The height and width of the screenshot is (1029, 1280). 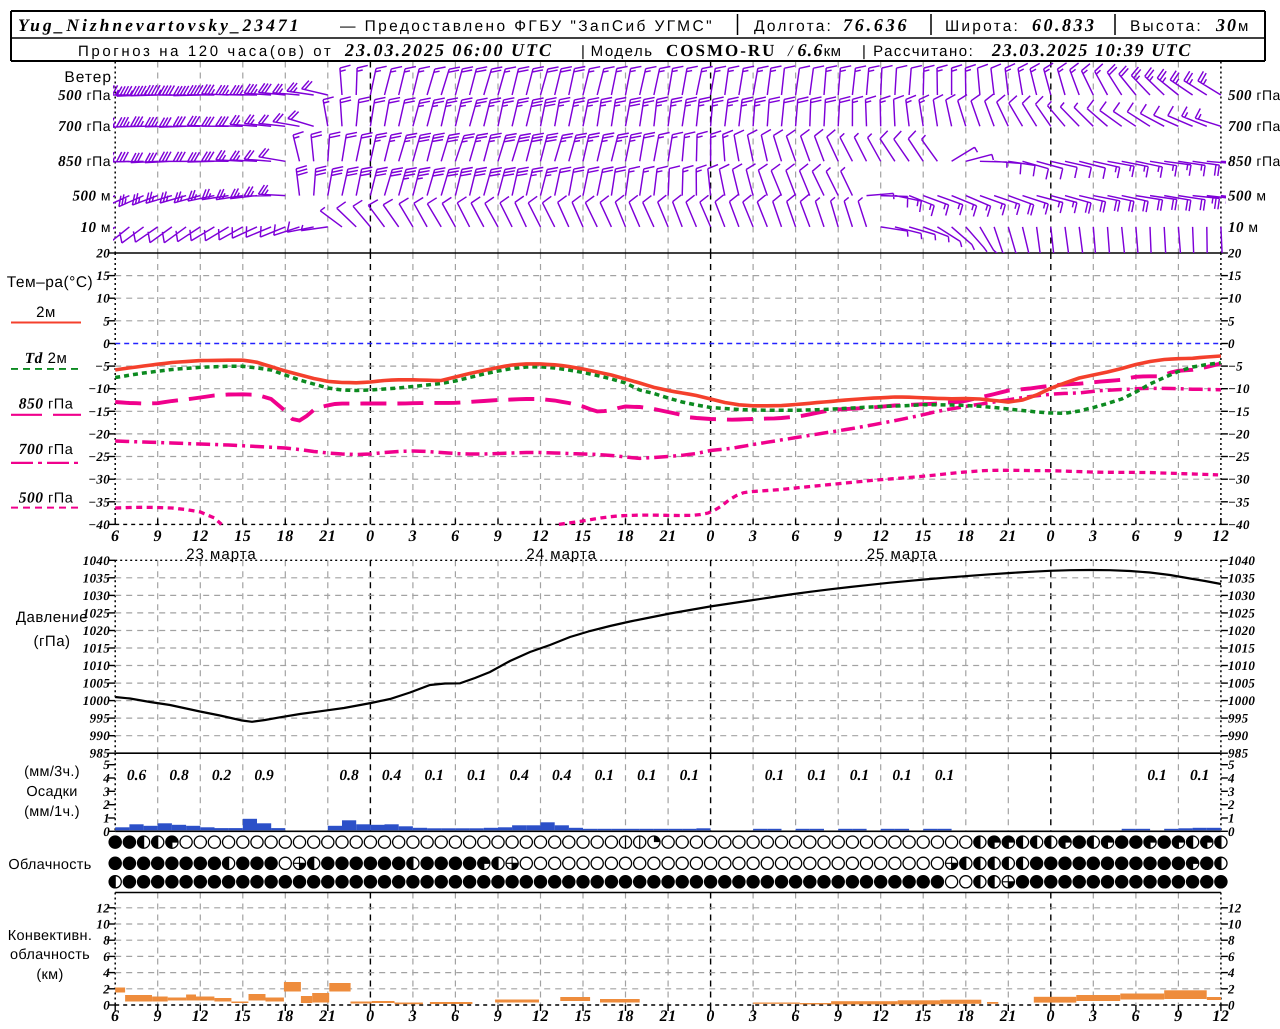 What do you see at coordinates (96, 560) in the screenshot?
I see `svg-text: 1040` at bounding box center [96, 560].